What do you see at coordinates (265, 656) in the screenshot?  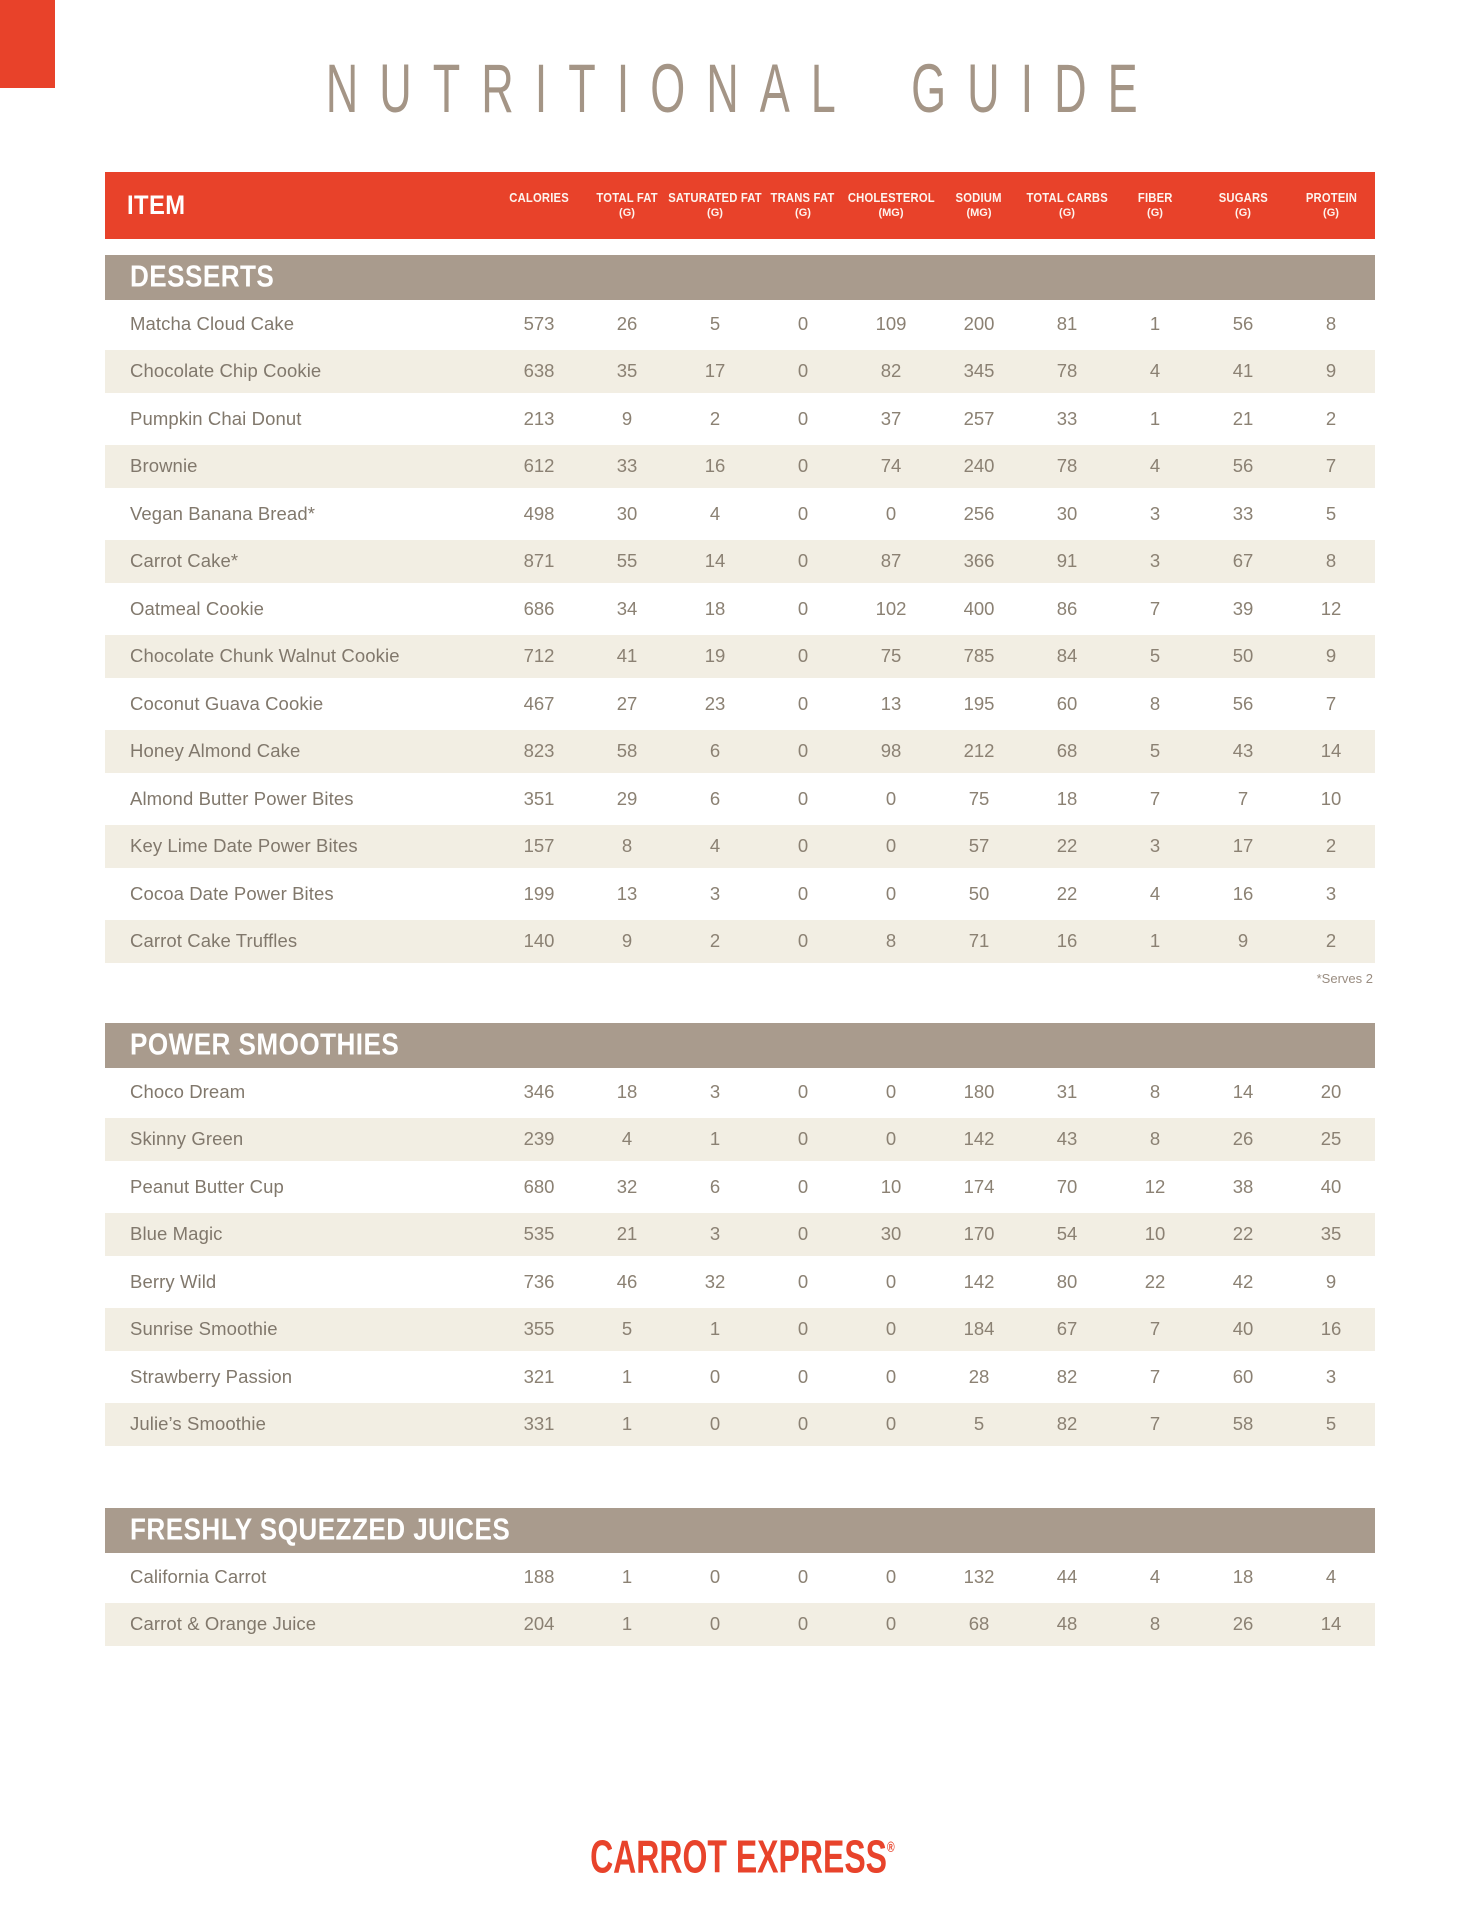 I see `item-name: Chocolate Chunk Walnut Cookie` at bounding box center [265, 656].